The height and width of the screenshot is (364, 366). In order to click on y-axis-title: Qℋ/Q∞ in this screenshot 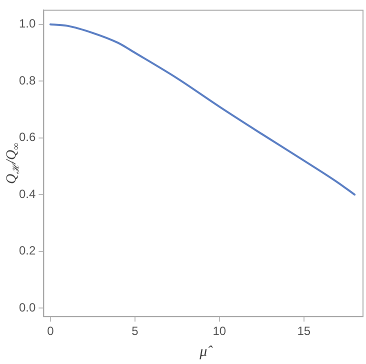, I will do `click(13, 163)`.